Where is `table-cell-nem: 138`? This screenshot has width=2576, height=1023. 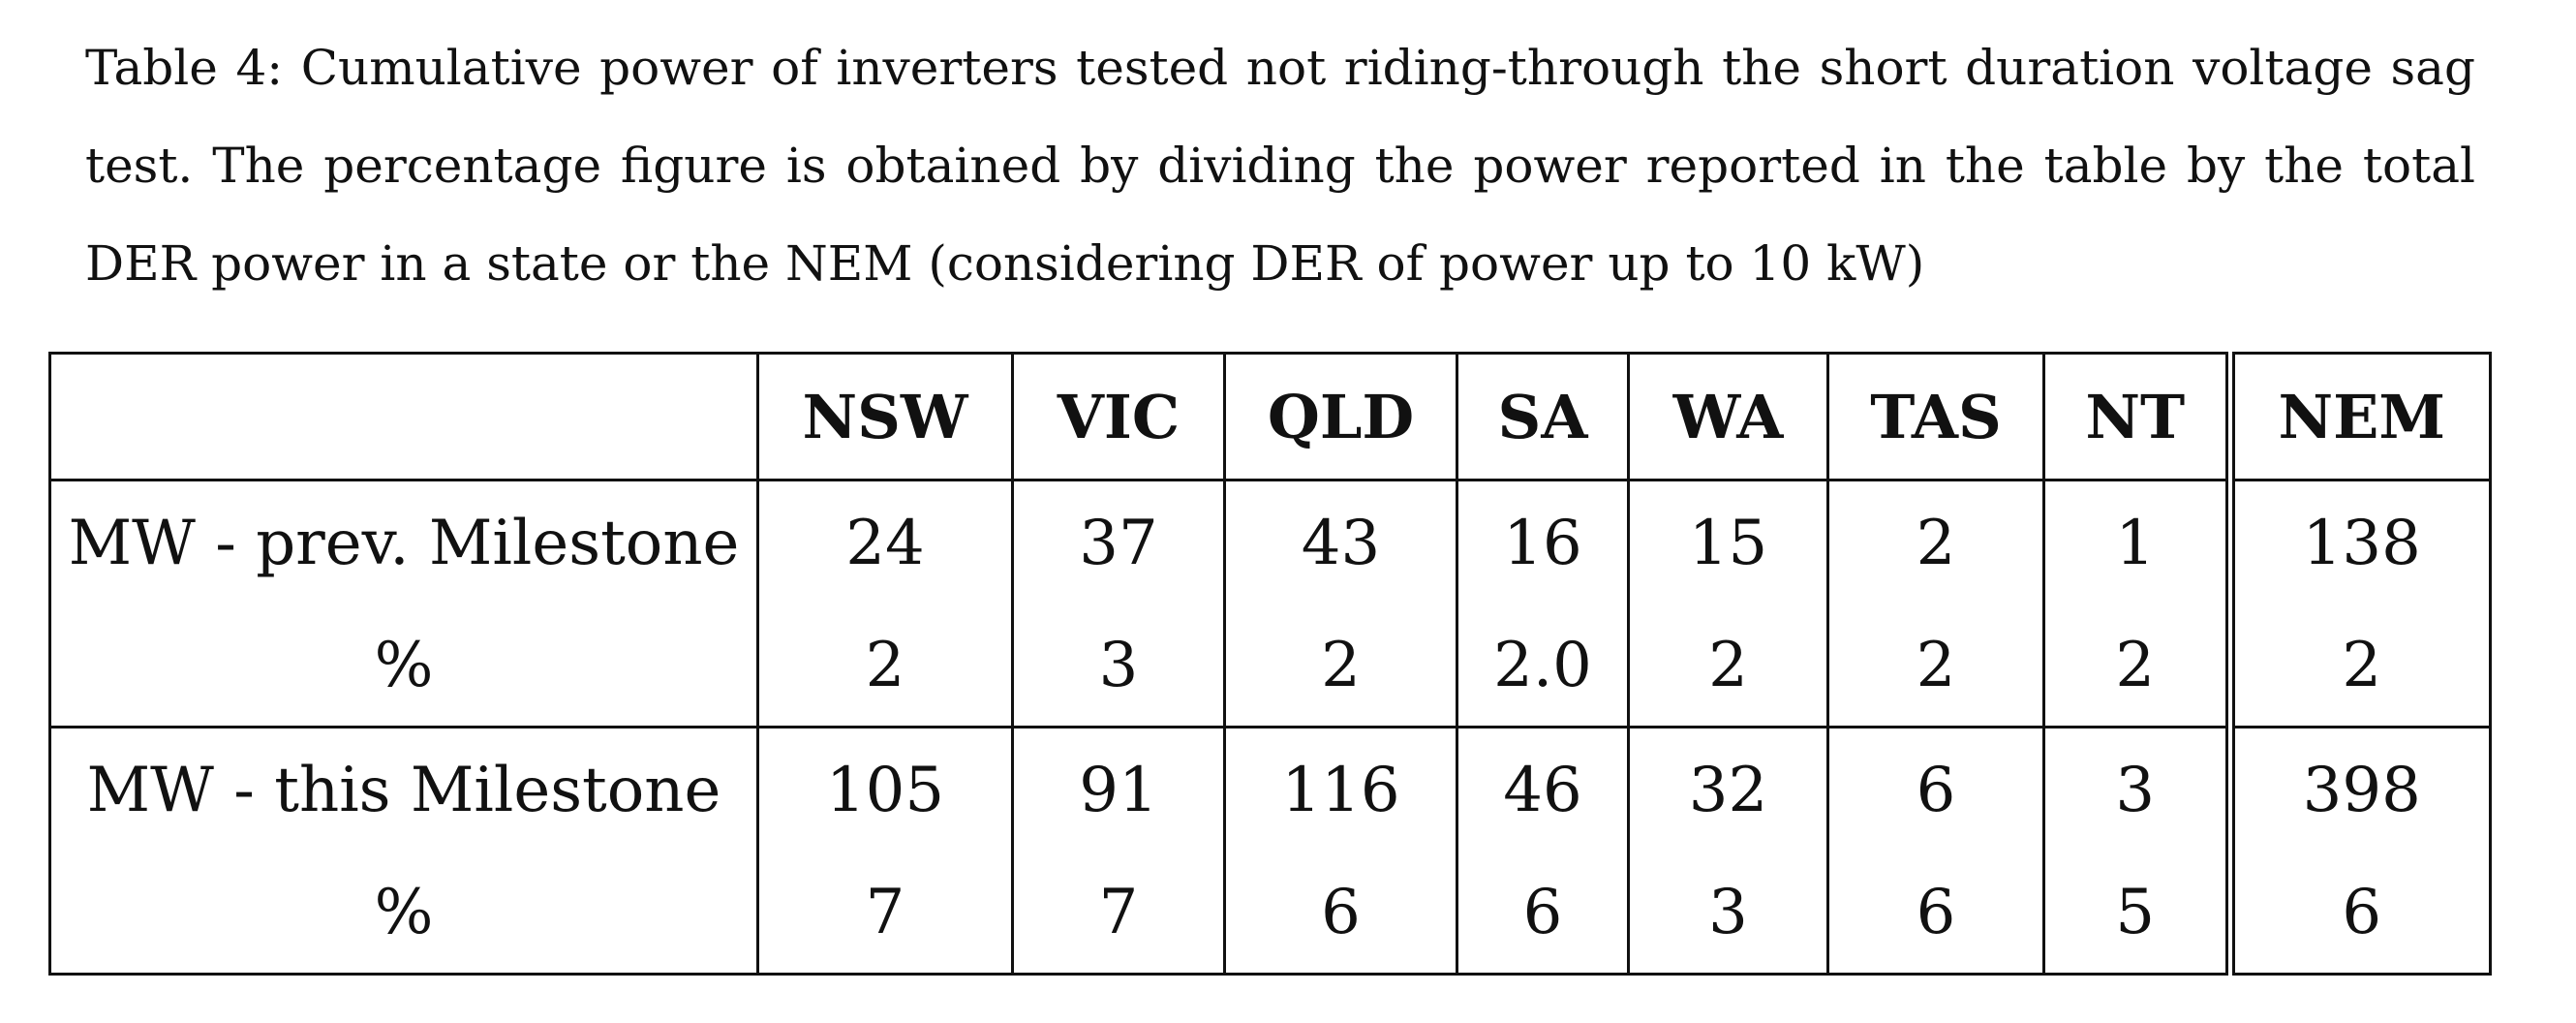
table-cell-nem: 138 is located at coordinates (2357, 542).